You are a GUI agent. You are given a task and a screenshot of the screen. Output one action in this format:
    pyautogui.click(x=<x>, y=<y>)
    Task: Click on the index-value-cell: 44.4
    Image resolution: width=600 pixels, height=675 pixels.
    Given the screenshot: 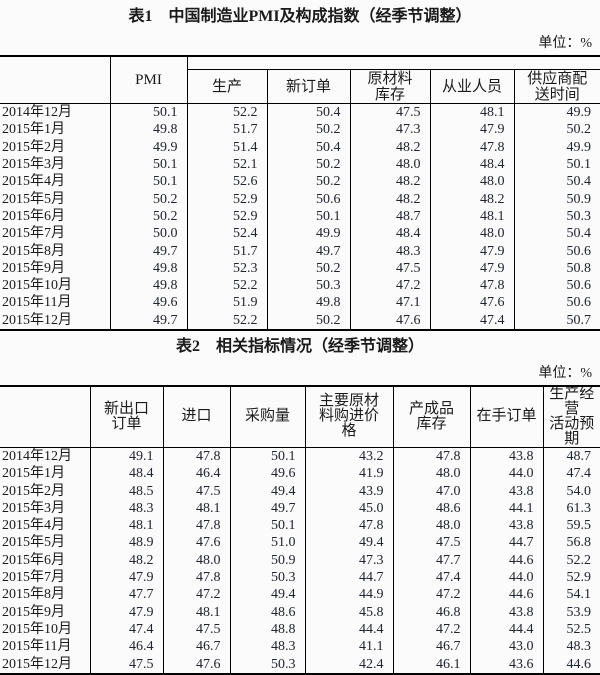 What is the action you would take?
    pyautogui.click(x=506, y=629)
    